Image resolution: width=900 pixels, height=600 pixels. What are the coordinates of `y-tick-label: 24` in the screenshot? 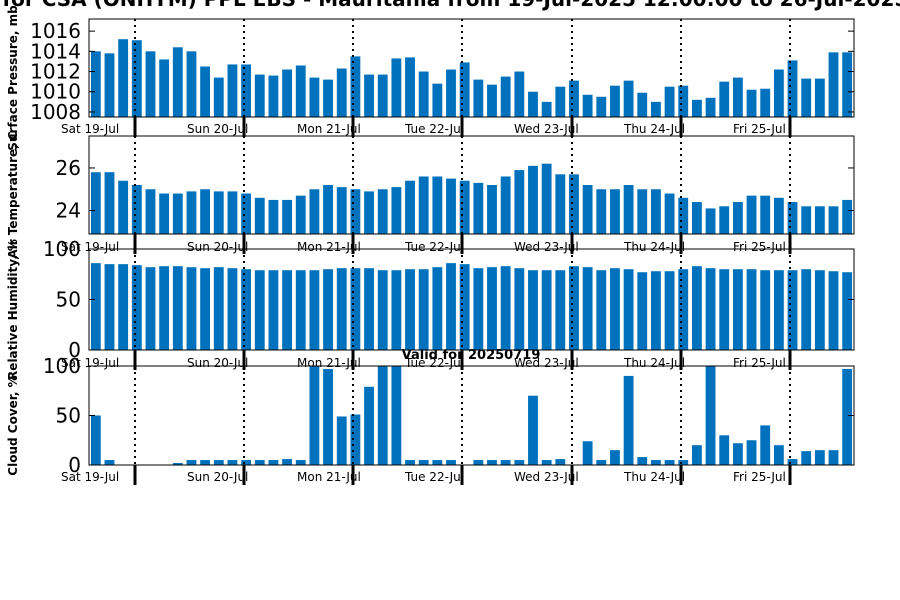 It's located at (68, 211).